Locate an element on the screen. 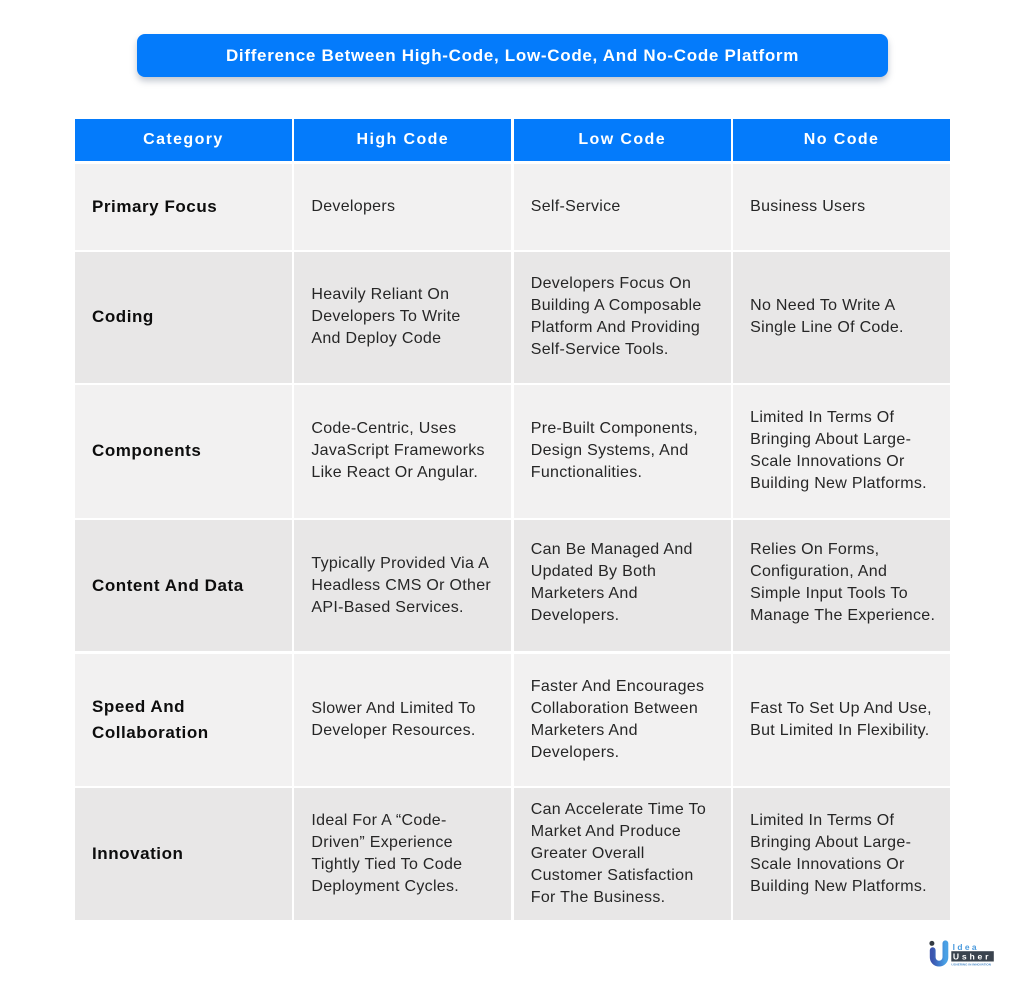 This screenshot has width=1024, height=996. svg-text: USHERING IN INNOVATION is located at coordinates (971, 964).